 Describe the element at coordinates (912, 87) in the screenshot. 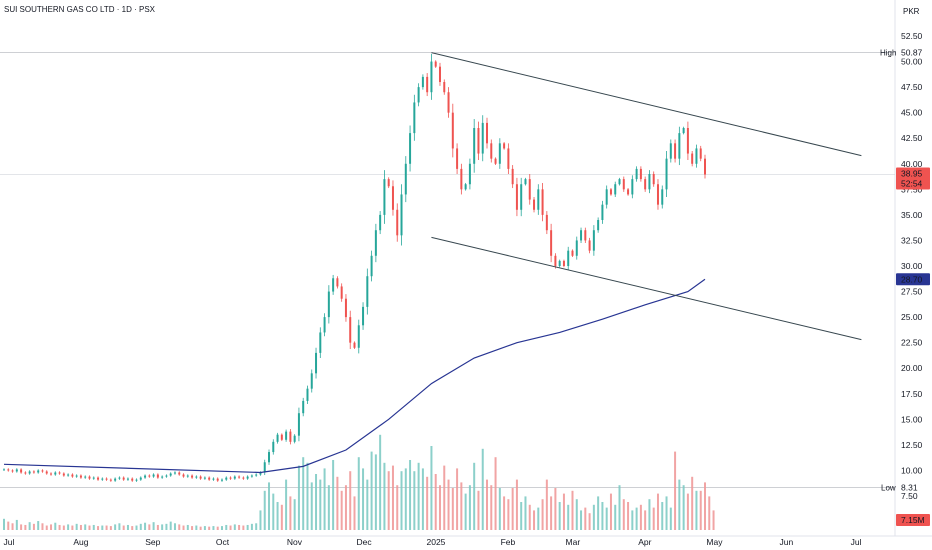

I see `y-tick-label: 47.50` at that location.